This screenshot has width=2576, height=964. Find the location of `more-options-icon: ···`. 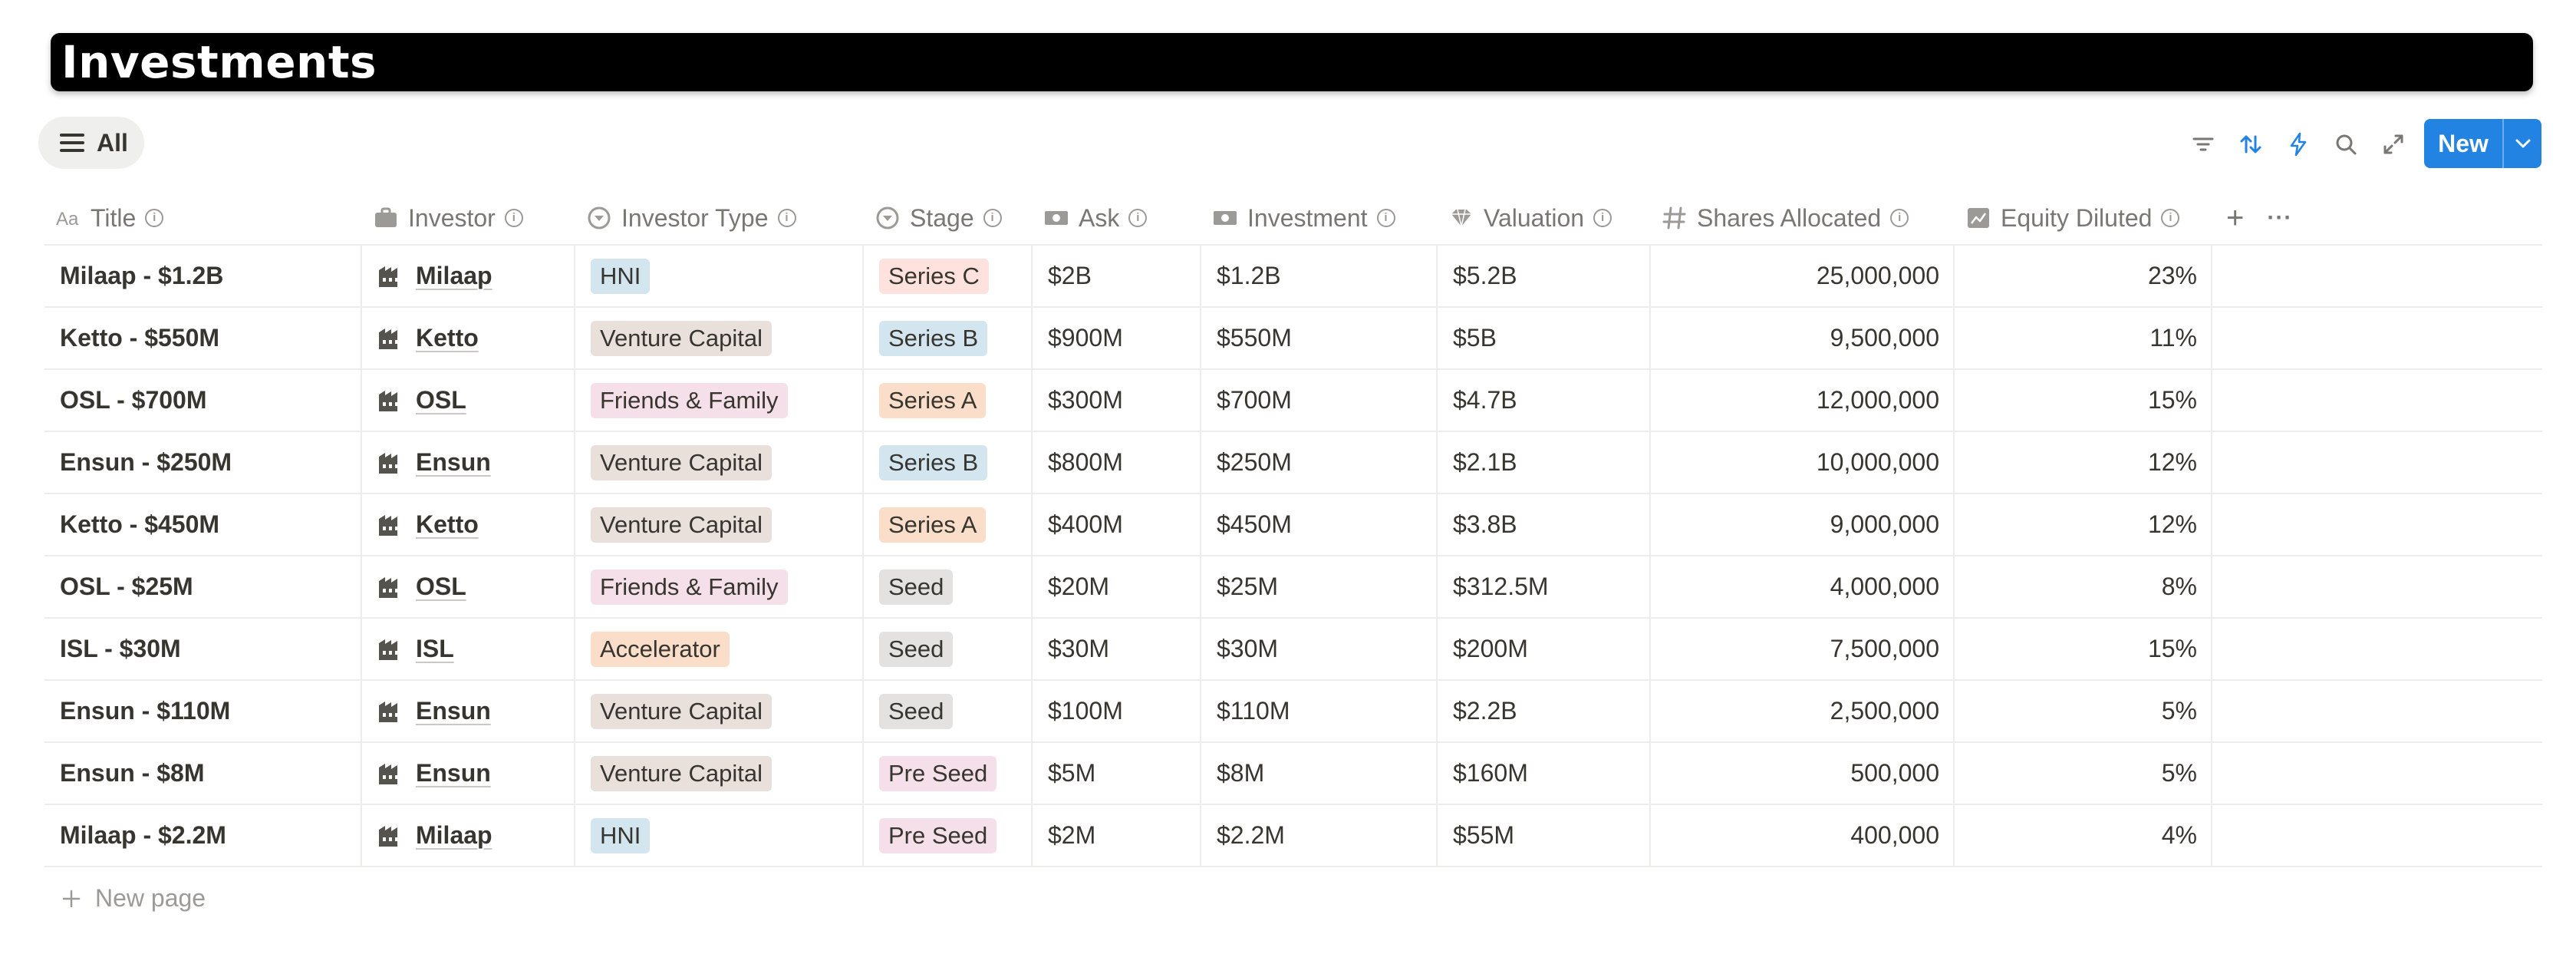

more-options-icon: ··· is located at coordinates (2280, 217).